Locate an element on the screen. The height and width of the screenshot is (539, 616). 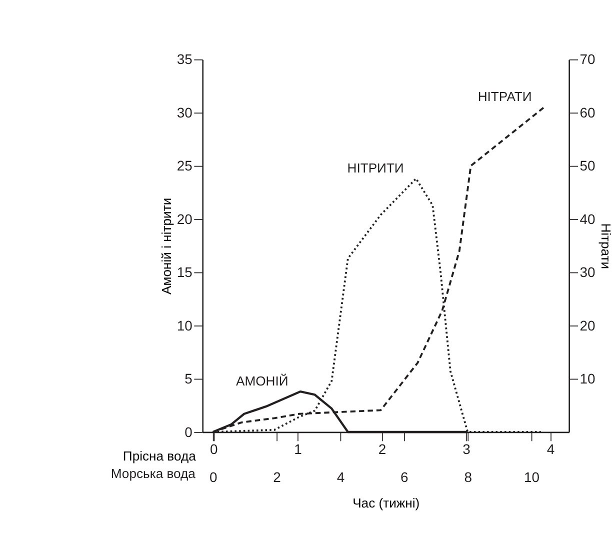
x-axis-title: Час (тижні) is located at coordinates (386, 502).